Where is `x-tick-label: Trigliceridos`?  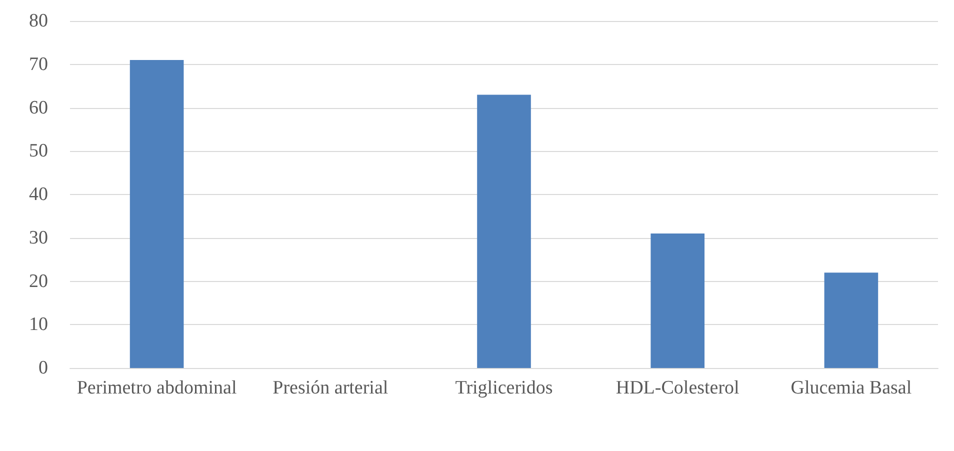
x-tick-label: Trigliceridos is located at coordinates (504, 388).